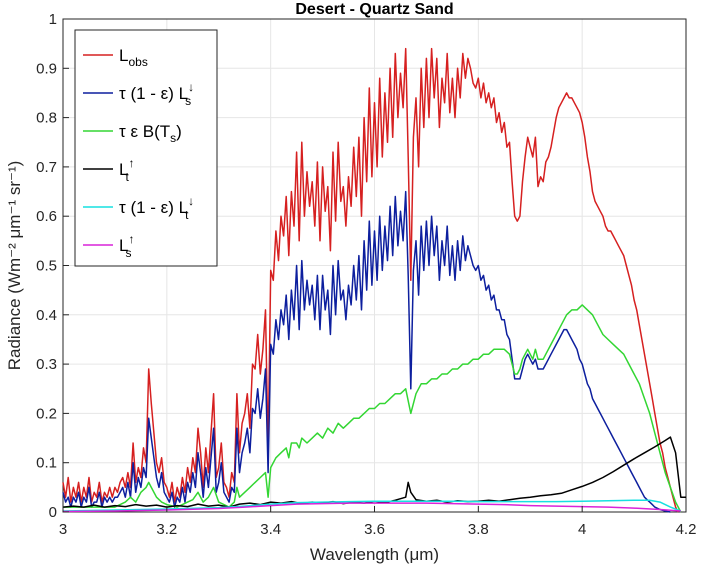 The image size is (702, 569). Describe the element at coordinates (133, 57) in the screenshot. I see `legend-entry: Lobs` at that location.